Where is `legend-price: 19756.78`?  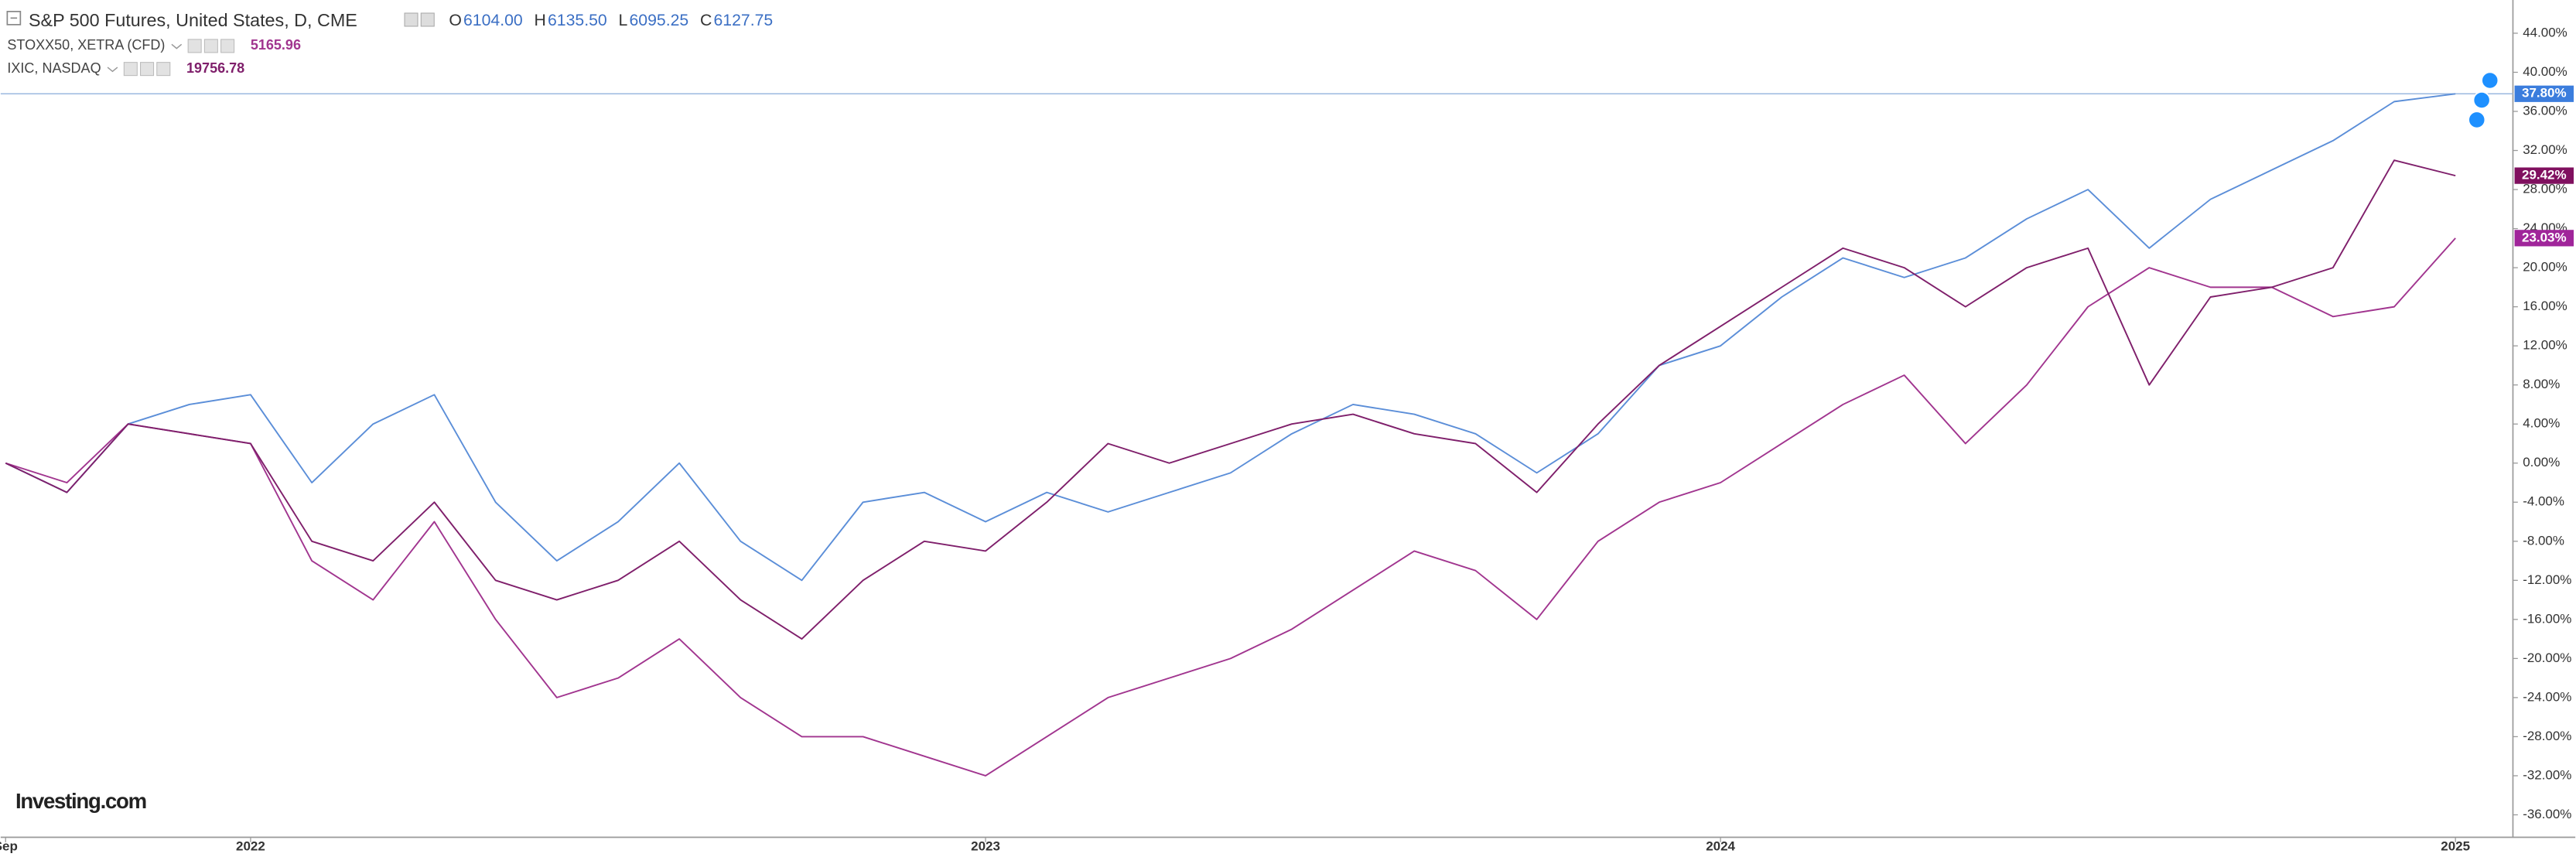 legend-price: 19756.78 is located at coordinates (215, 68).